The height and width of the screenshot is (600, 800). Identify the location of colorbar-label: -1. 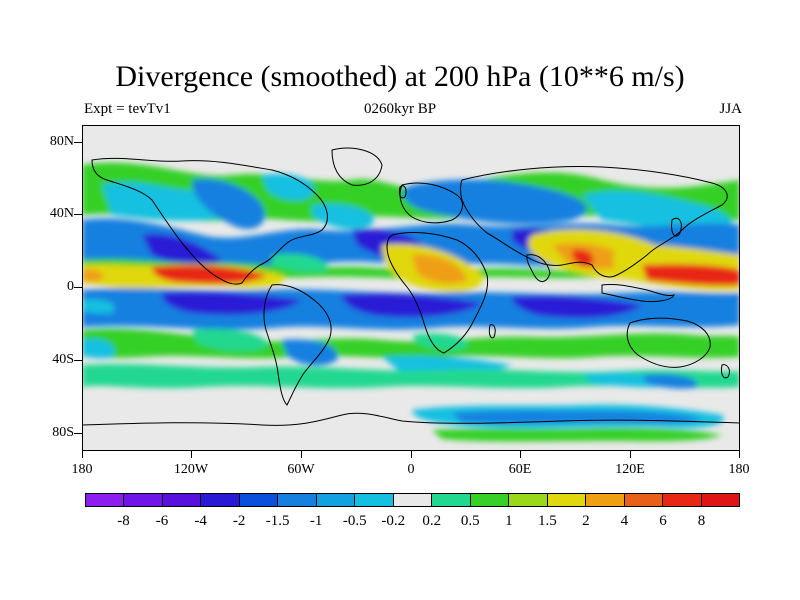
(316, 521).